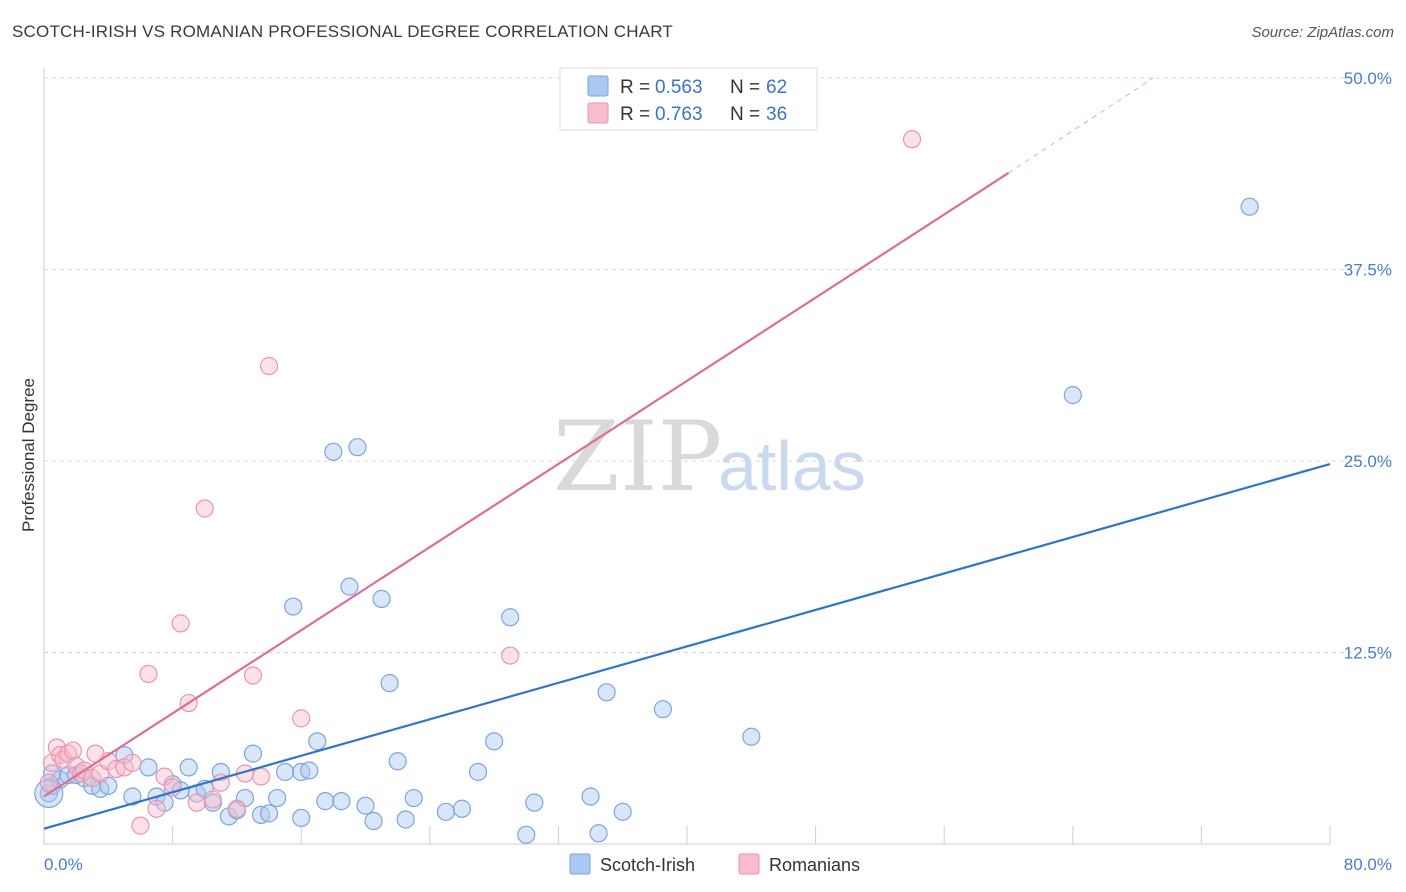  What do you see at coordinates (814, 865) in the screenshot?
I see `bottom-legend-label-romanians: Romanians` at bounding box center [814, 865].